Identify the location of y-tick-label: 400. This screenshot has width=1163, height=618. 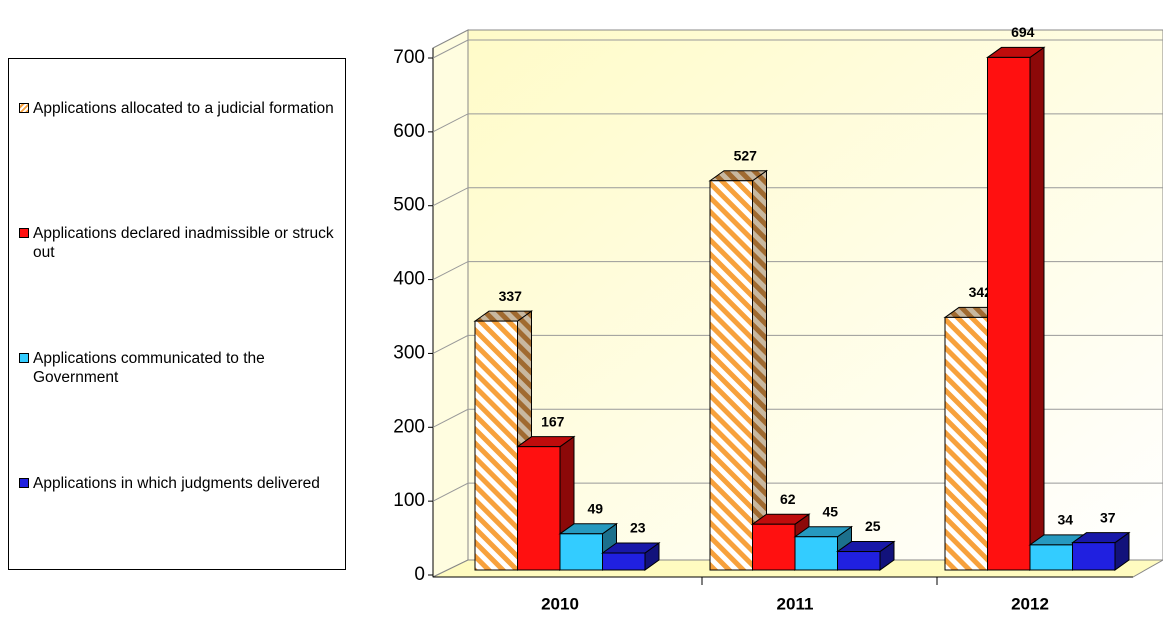
(409, 279).